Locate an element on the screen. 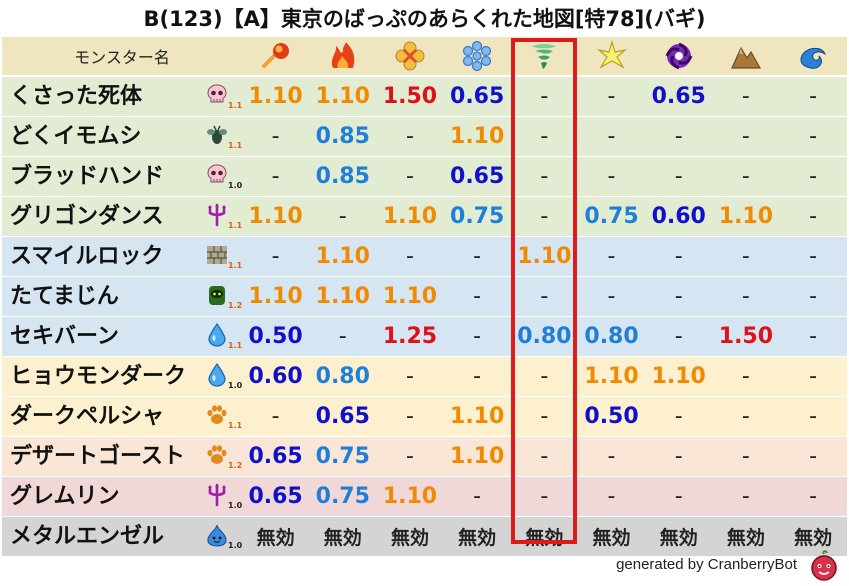  monster-name: グリゴンダンス is located at coordinates (87, 216).